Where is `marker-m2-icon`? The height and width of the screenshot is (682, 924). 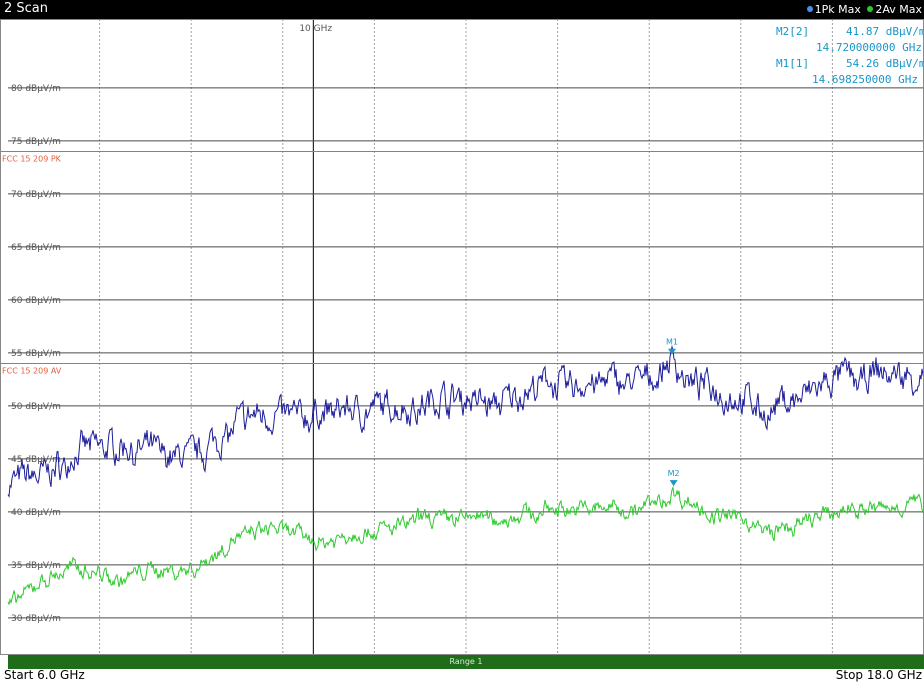
marker-m2-icon is located at coordinates (673, 483).